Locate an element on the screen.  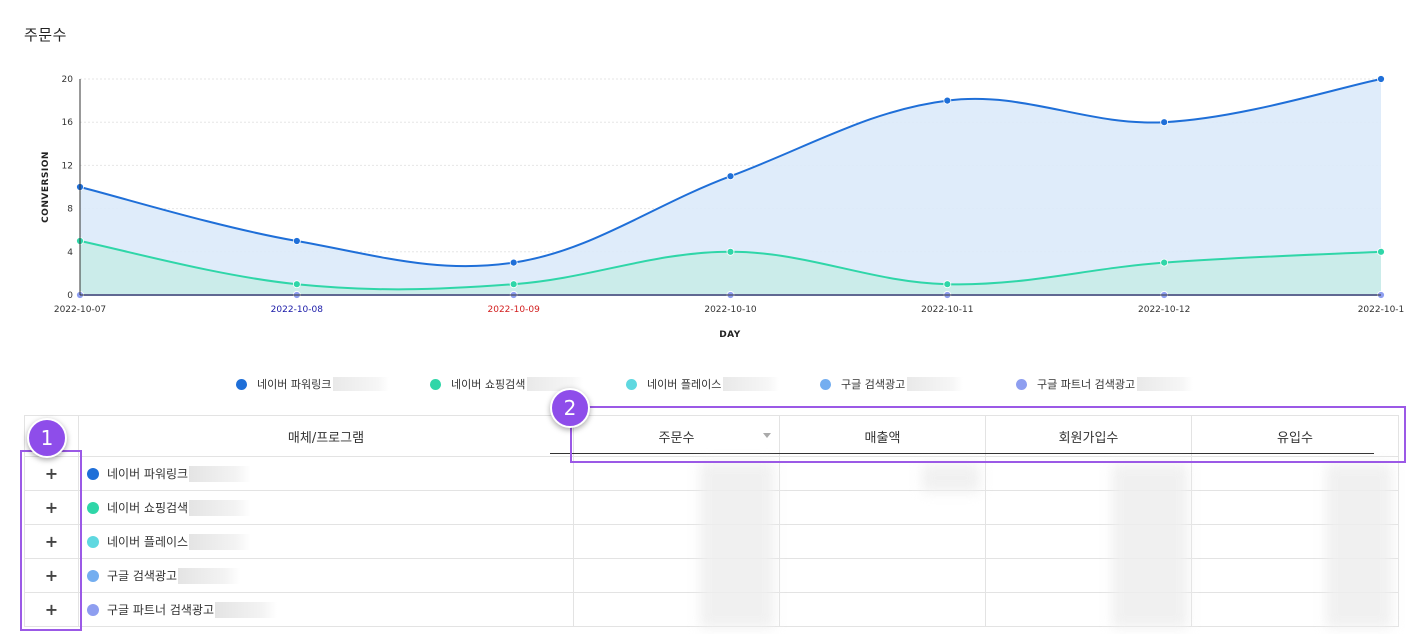
column-header-revenue: 매출액 is located at coordinates (882, 436).